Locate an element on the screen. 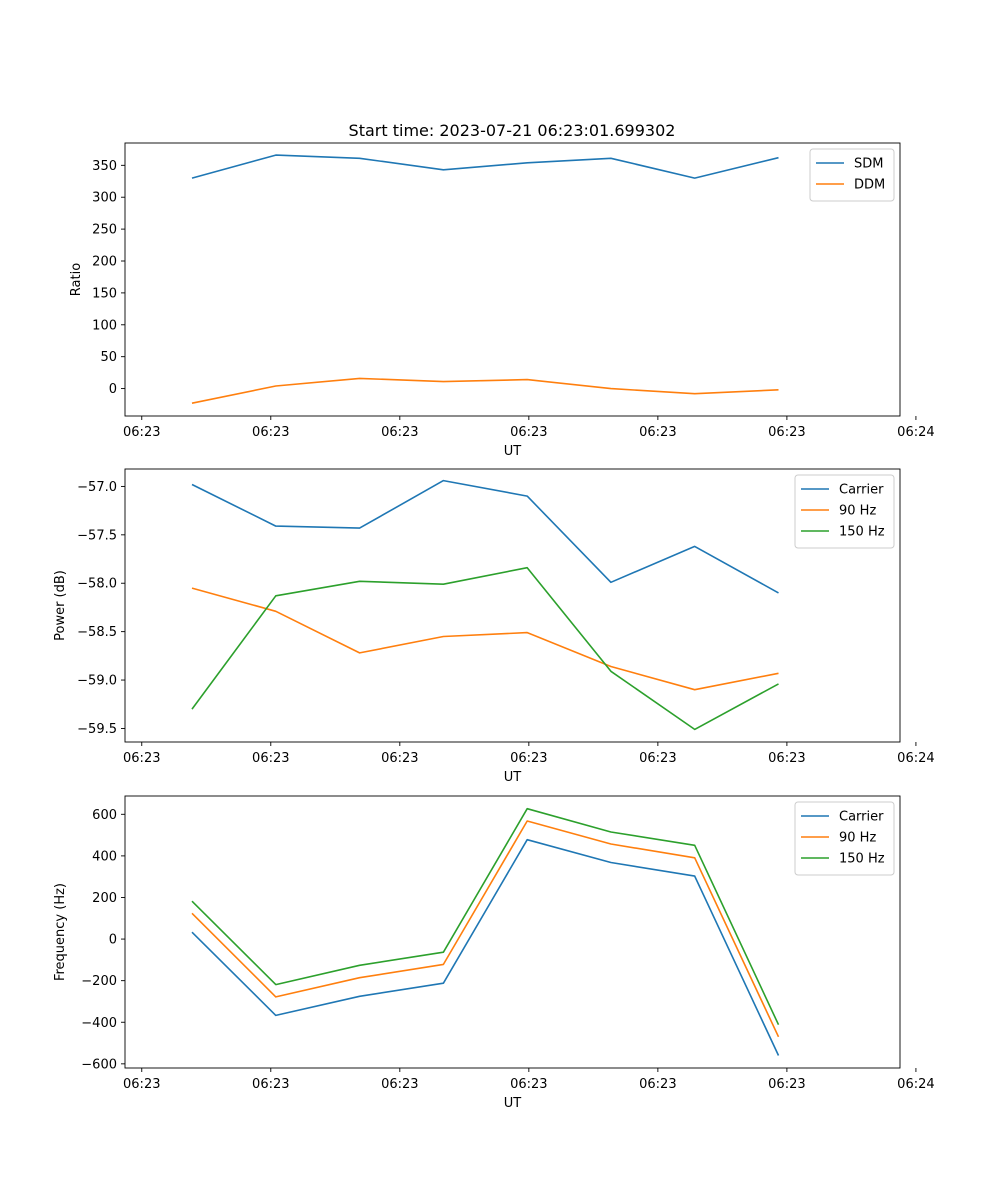 This screenshot has height=1200, width=1000. power-ylabel: Power (dB) is located at coordinates (60, 605).